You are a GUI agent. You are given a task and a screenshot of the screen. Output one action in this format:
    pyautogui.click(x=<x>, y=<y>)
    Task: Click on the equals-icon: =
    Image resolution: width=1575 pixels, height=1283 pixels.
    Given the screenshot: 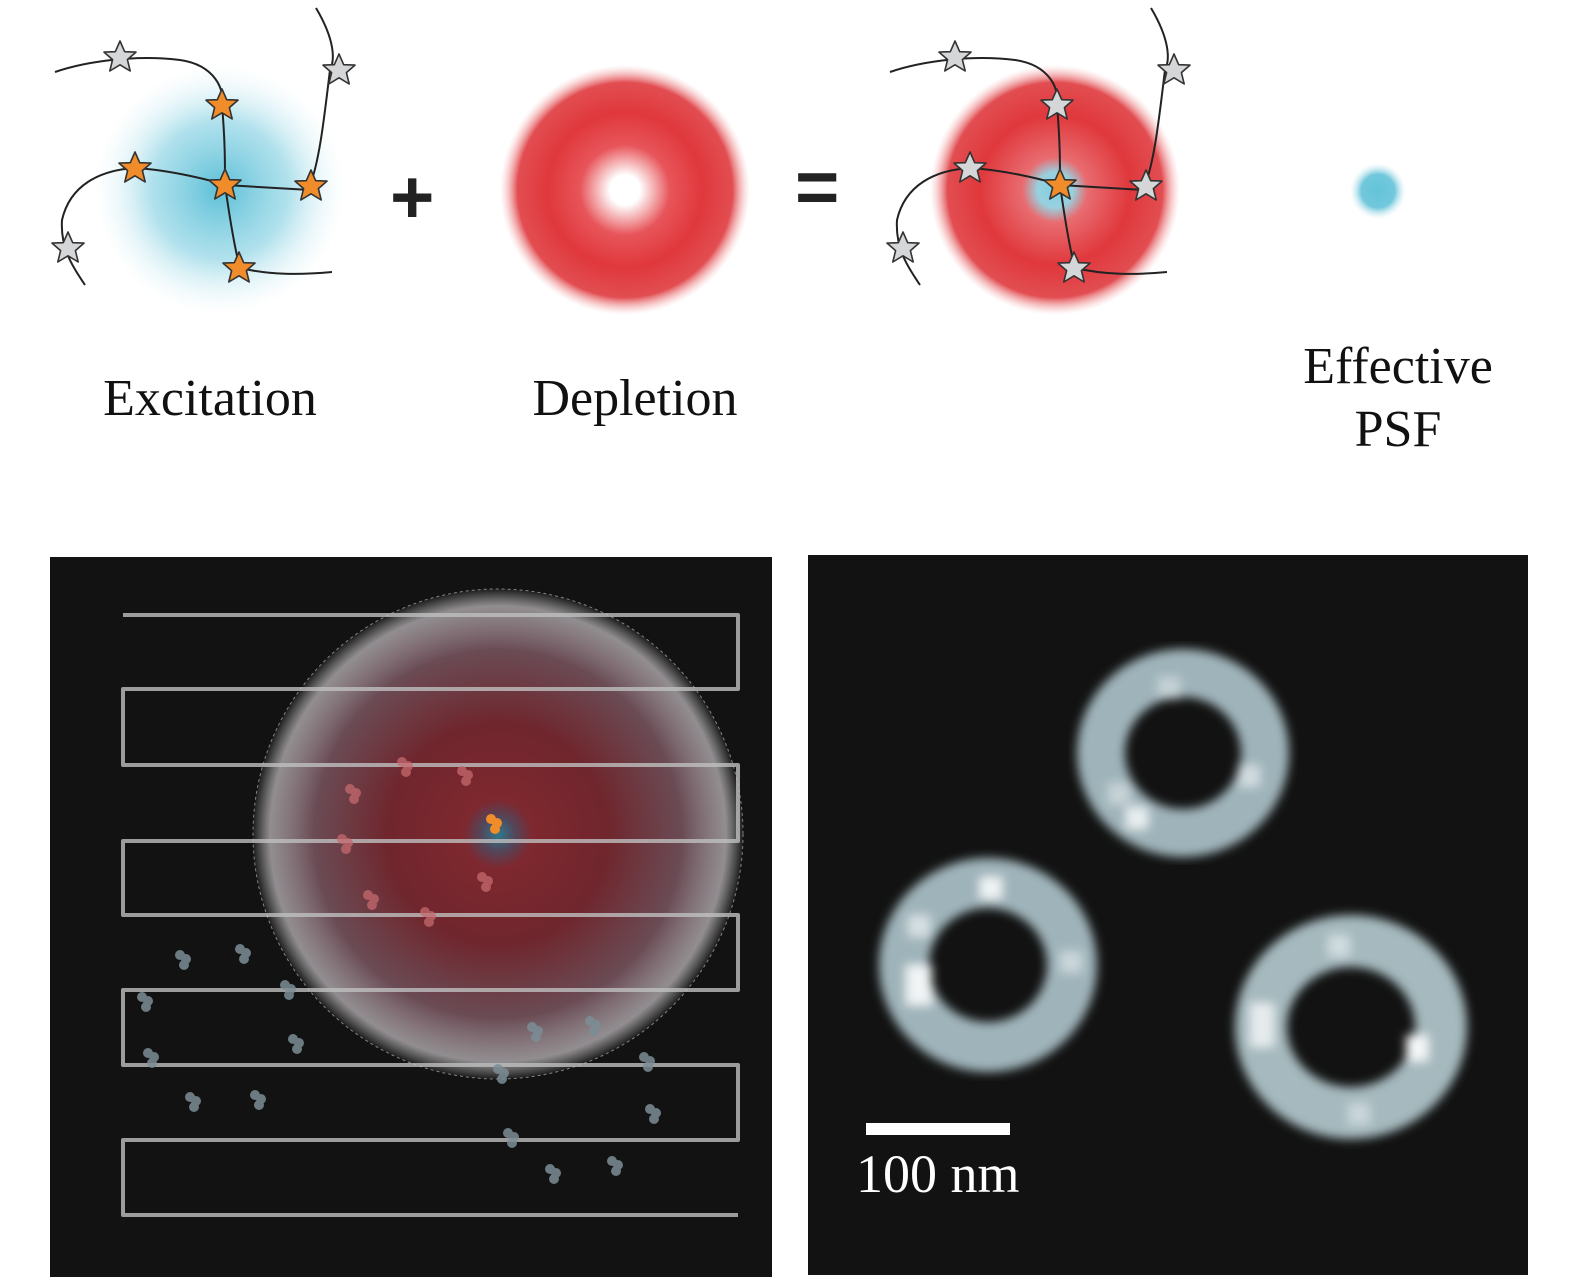 What is the action you would take?
    pyautogui.click(x=817, y=187)
    